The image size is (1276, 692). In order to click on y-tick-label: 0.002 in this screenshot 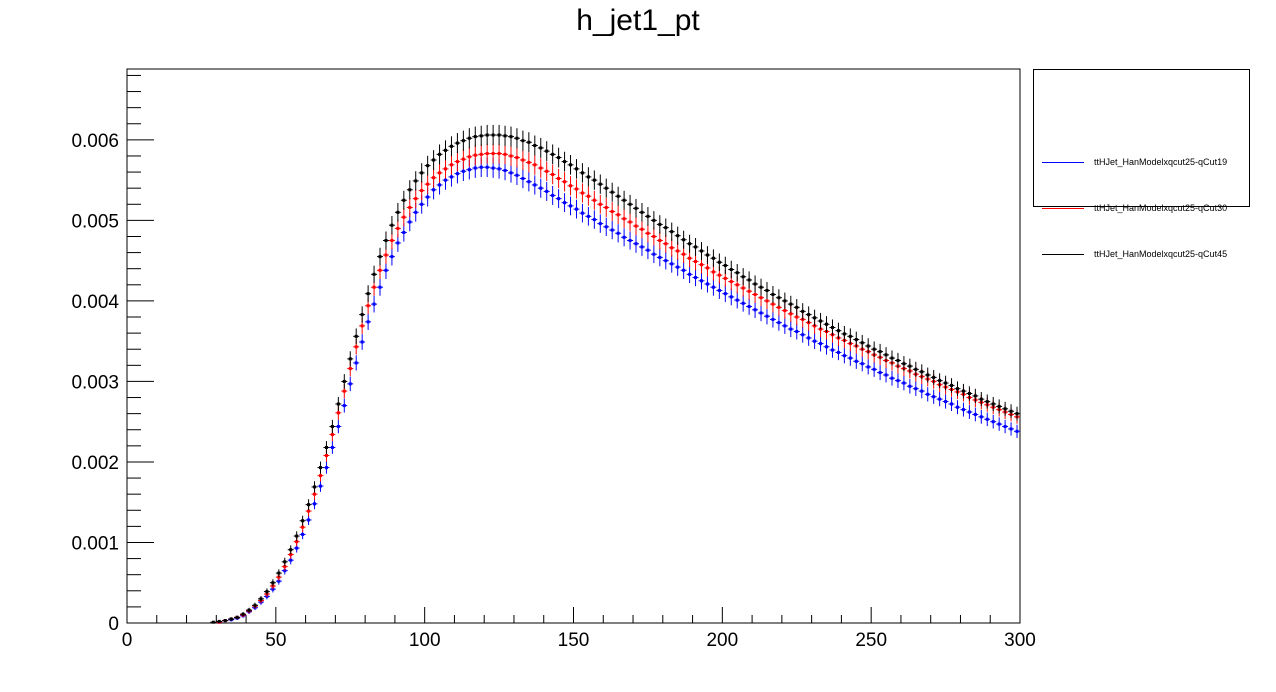, I will do `click(95, 463)`.